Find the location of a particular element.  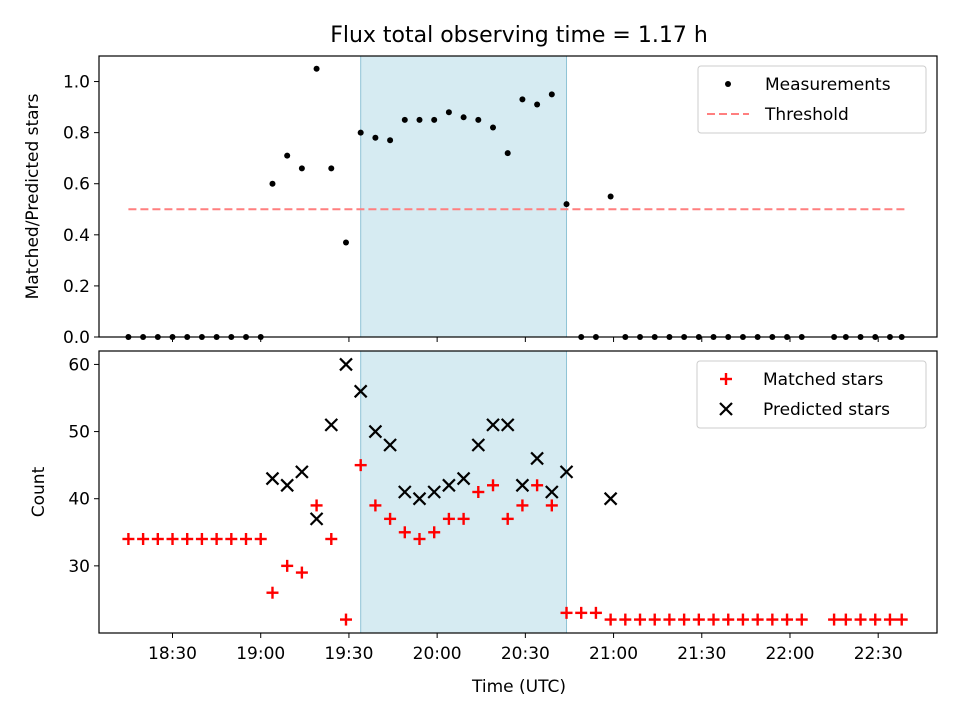

x-axis-label: Time (UTC) is located at coordinates (518, 687).